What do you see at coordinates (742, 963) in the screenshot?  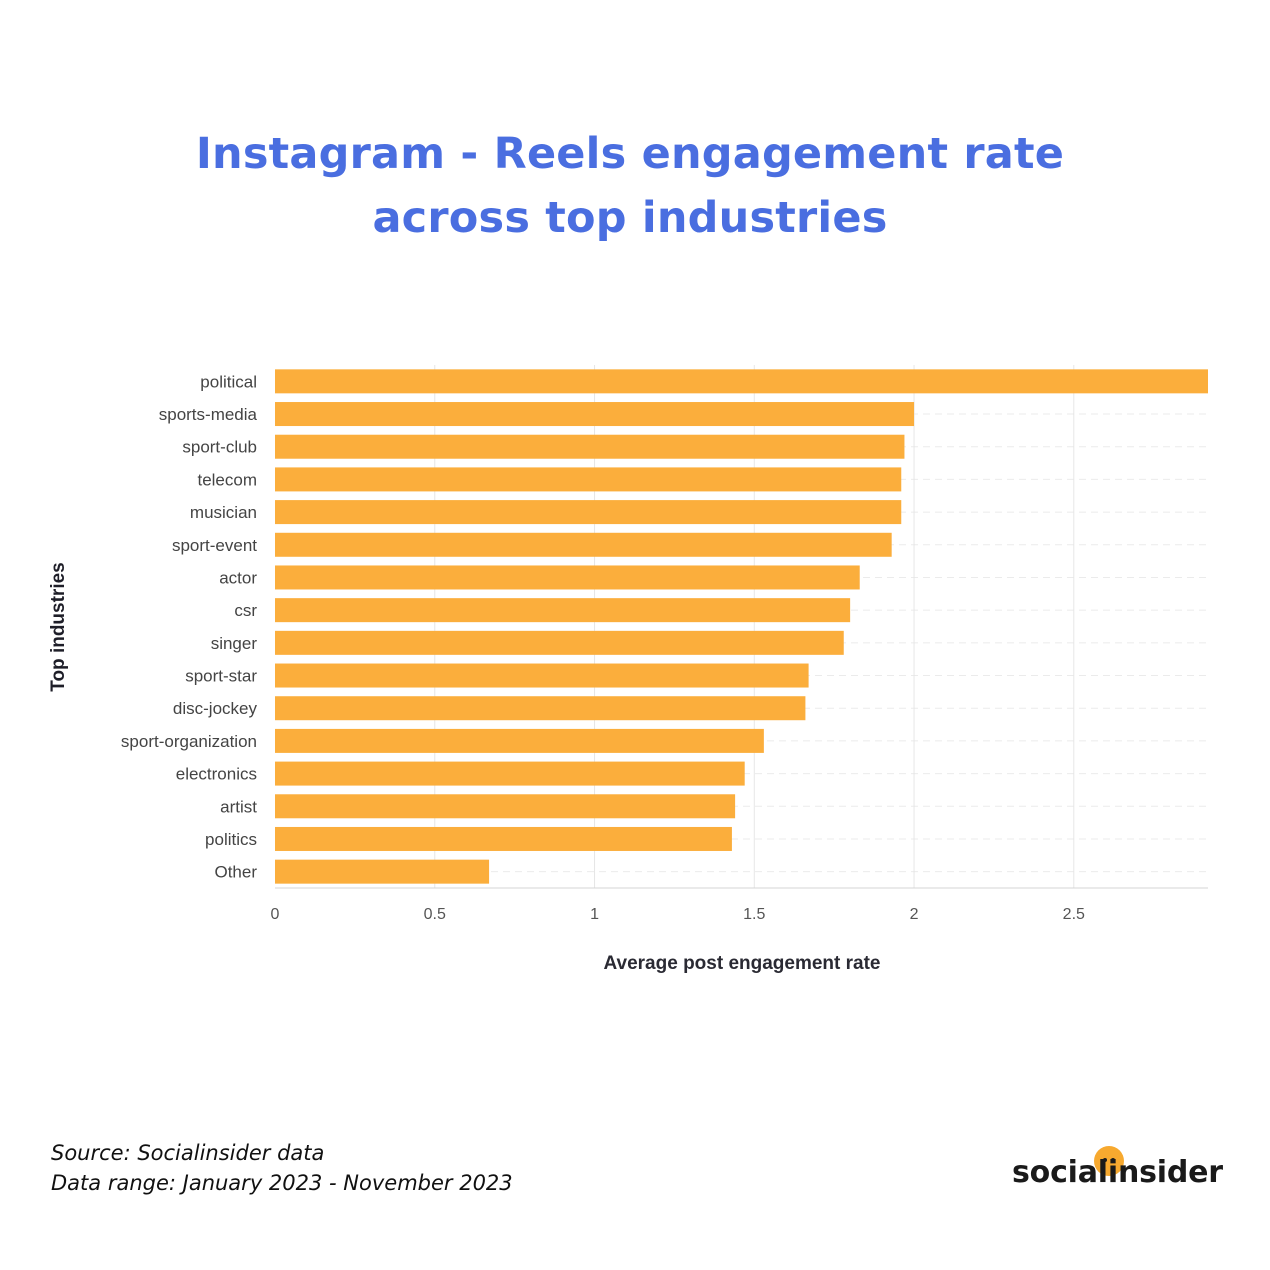 I see `x-axis-title: Average post engagement rate` at bounding box center [742, 963].